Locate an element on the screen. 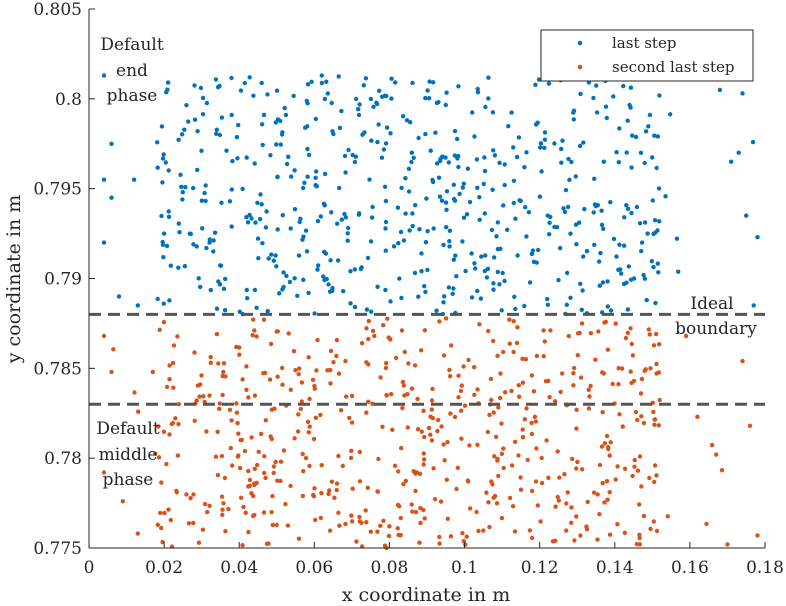  annotation-line: phase is located at coordinates (128, 480).